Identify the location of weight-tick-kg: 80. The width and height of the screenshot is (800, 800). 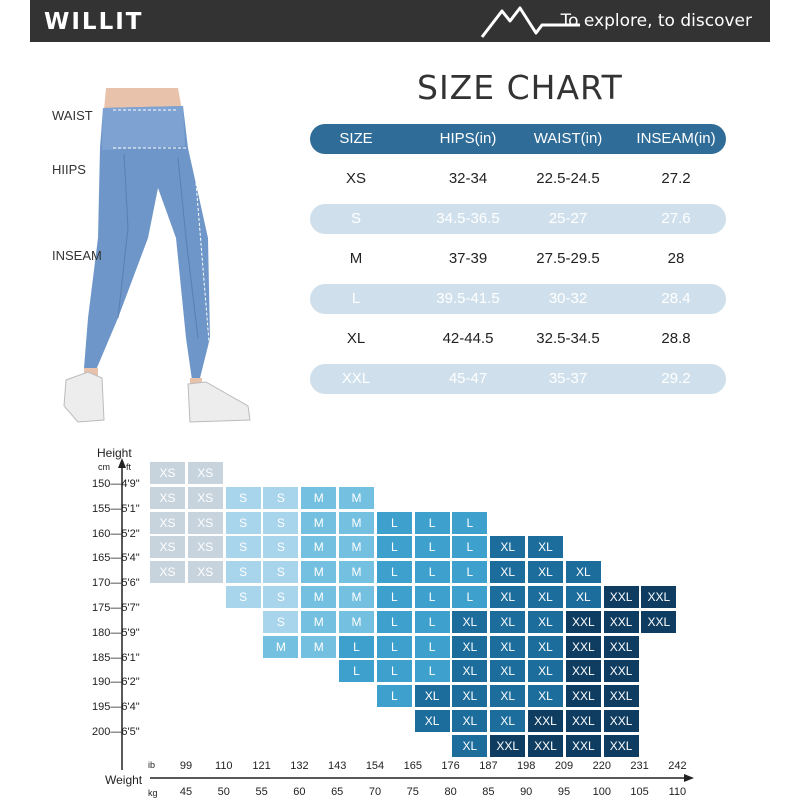
(450, 792).